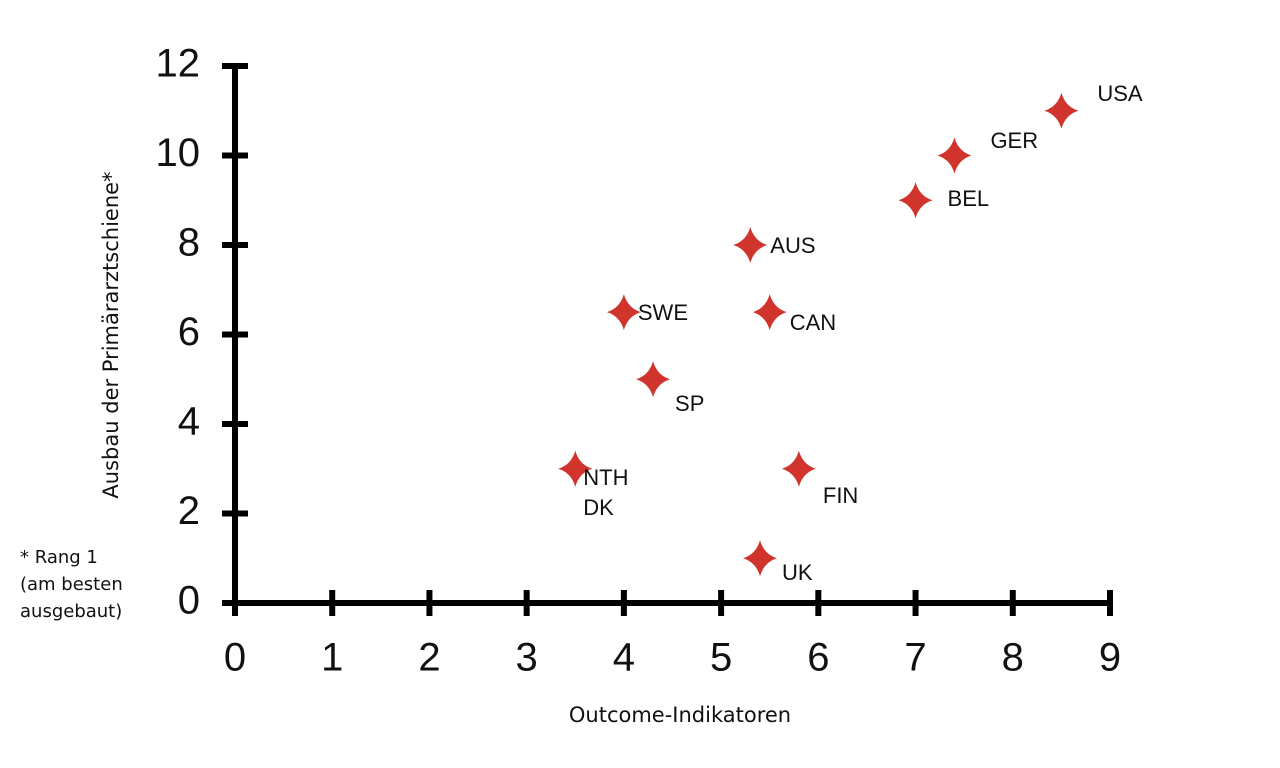  What do you see at coordinates (915, 658) in the screenshot?
I see `x-tick-label: 7` at bounding box center [915, 658].